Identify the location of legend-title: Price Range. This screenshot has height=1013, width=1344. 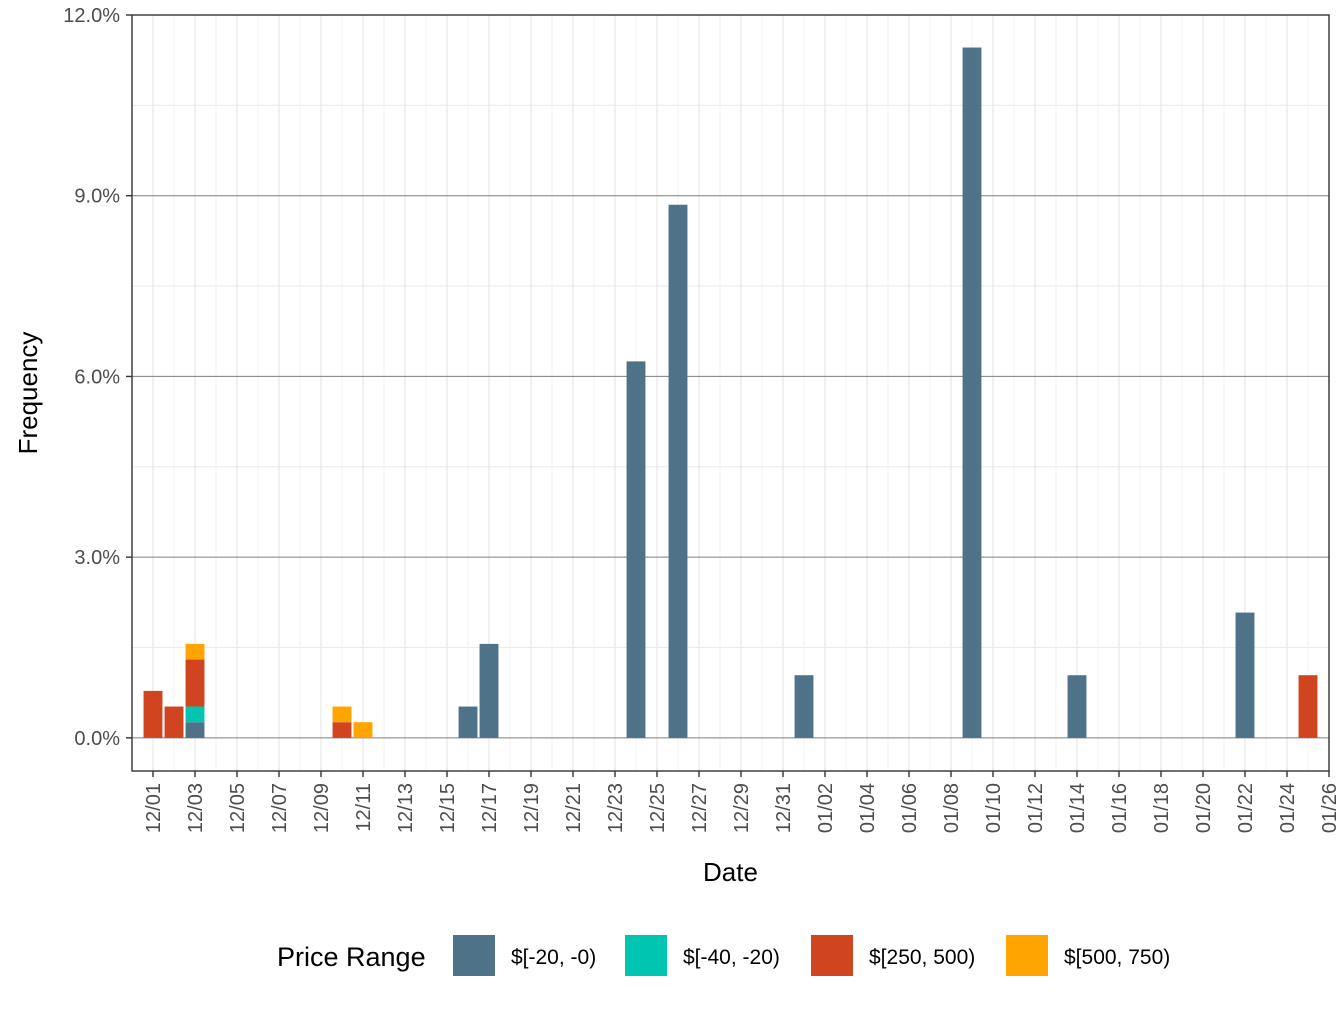
(351, 957).